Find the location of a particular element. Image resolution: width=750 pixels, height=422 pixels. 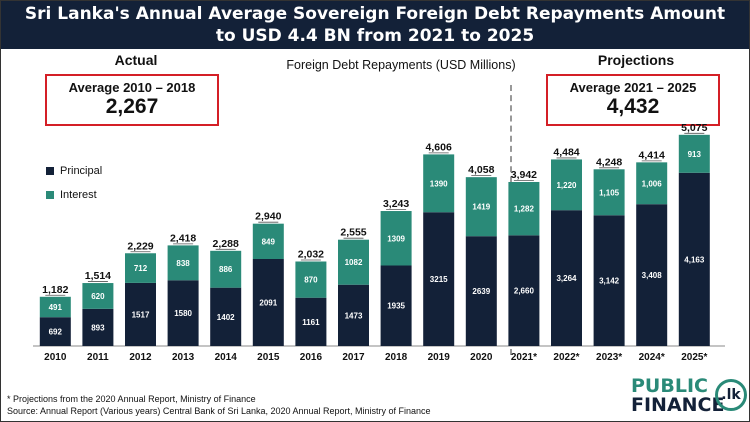

data-label-principal-8: 1935 is located at coordinates (396, 306).